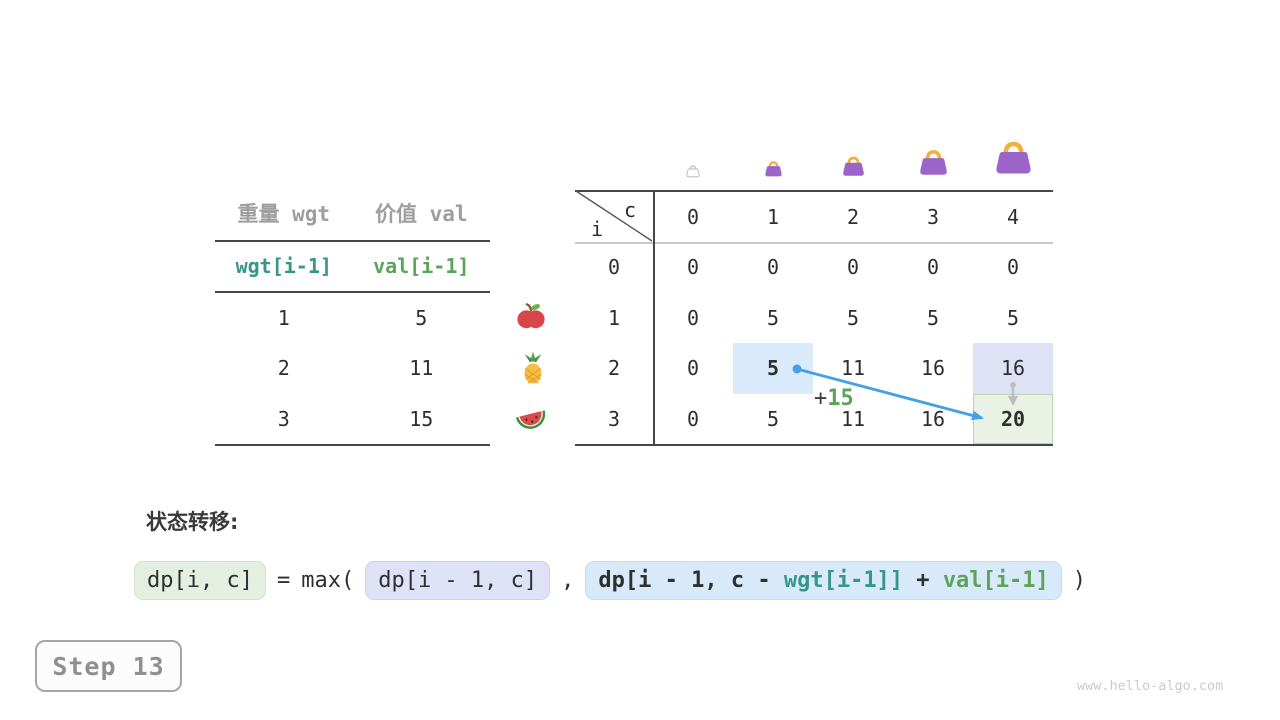 This screenshot has width=1280, height=720. What do you see at coordinates (352, 445) in the screenshot?
I see `wv-table-bottom-rule` at bounding box center [352, 445].